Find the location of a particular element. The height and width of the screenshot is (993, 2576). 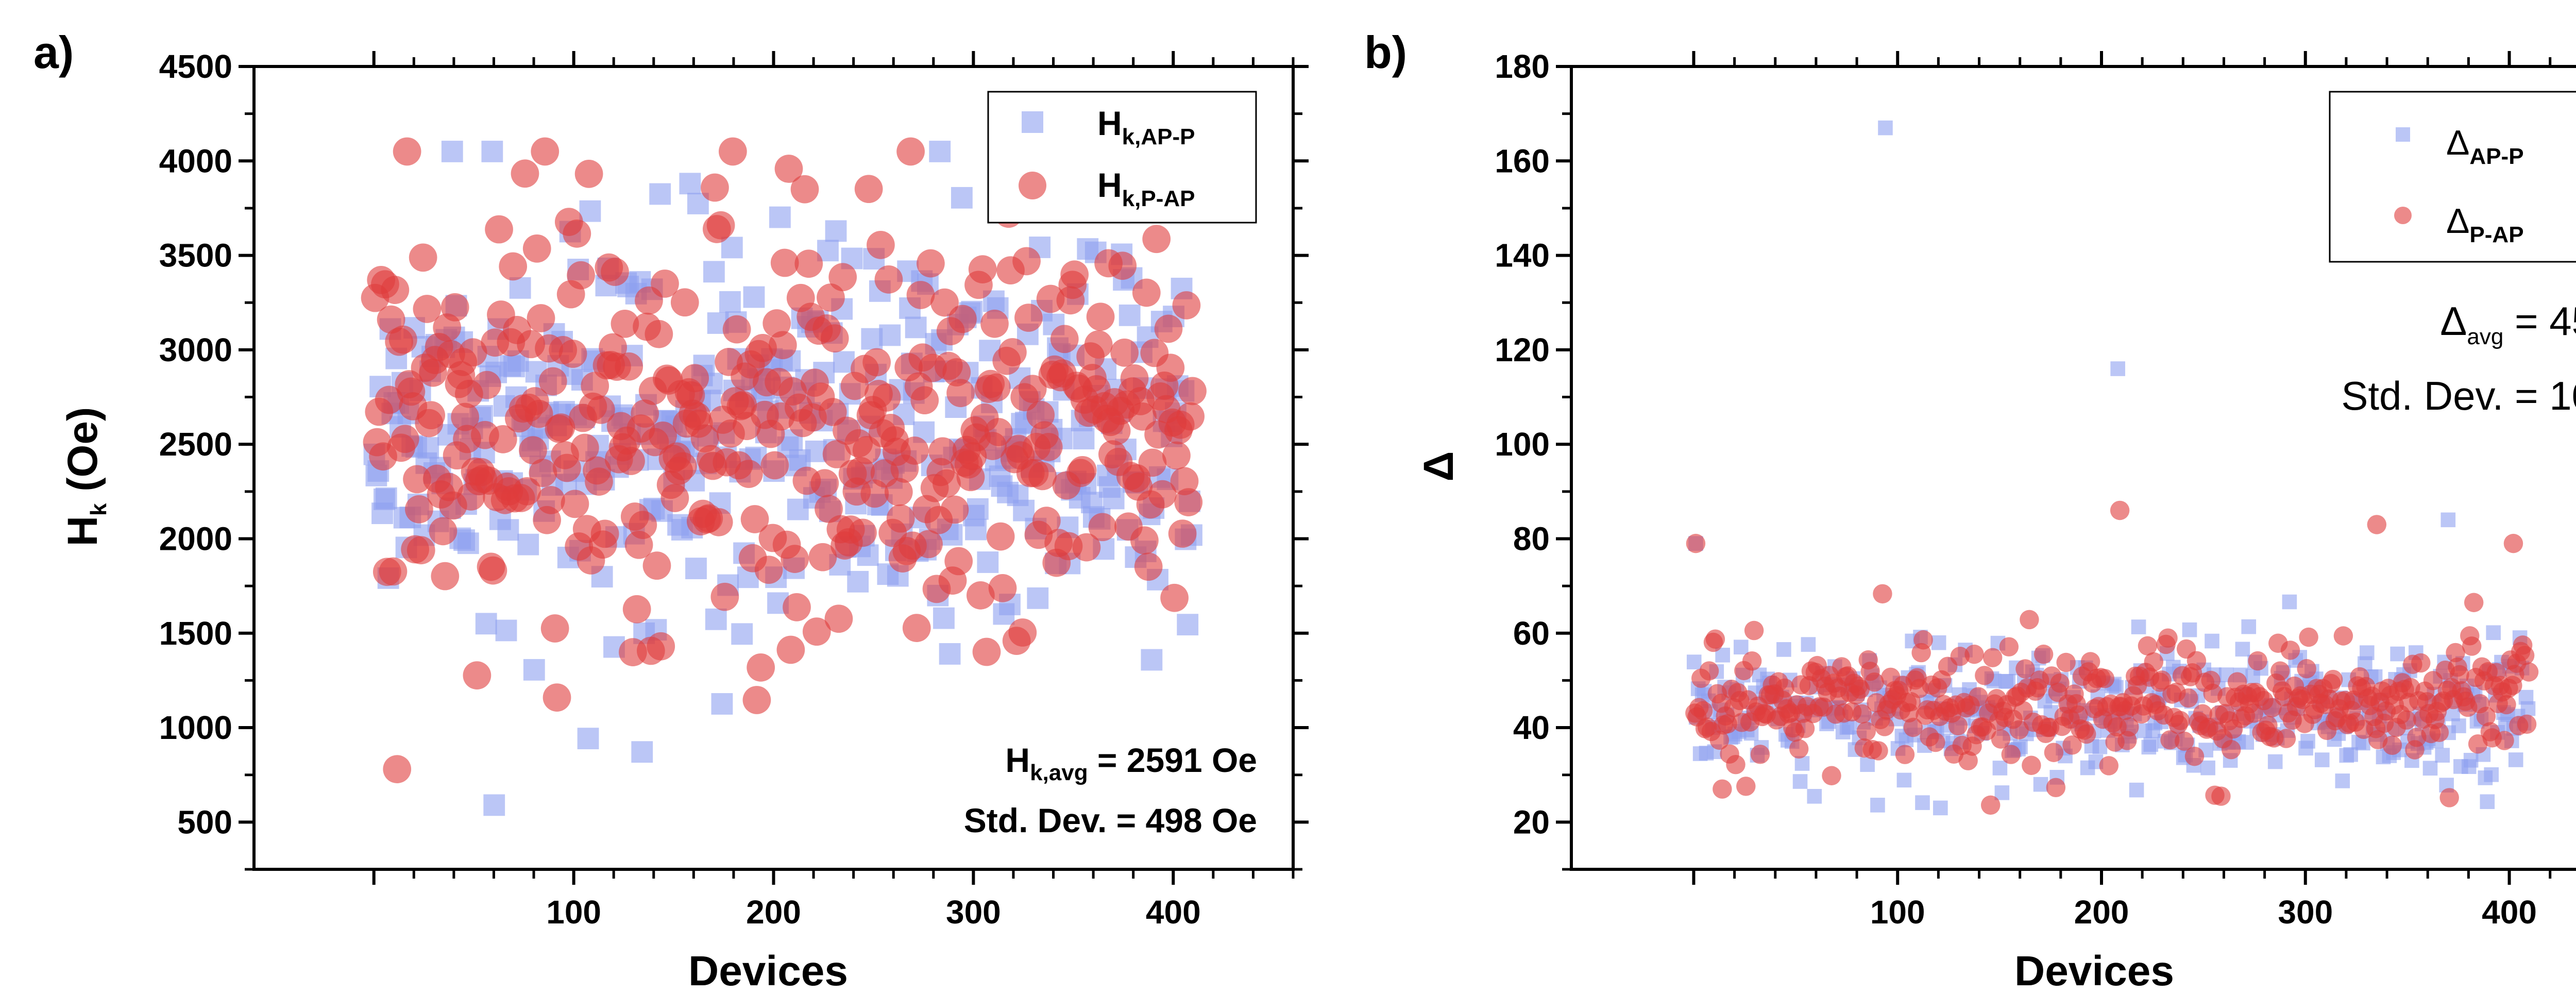

panel-a-annotation-avg: Hk,avg = 2591 Oe is located at coordinates (1131, 763).